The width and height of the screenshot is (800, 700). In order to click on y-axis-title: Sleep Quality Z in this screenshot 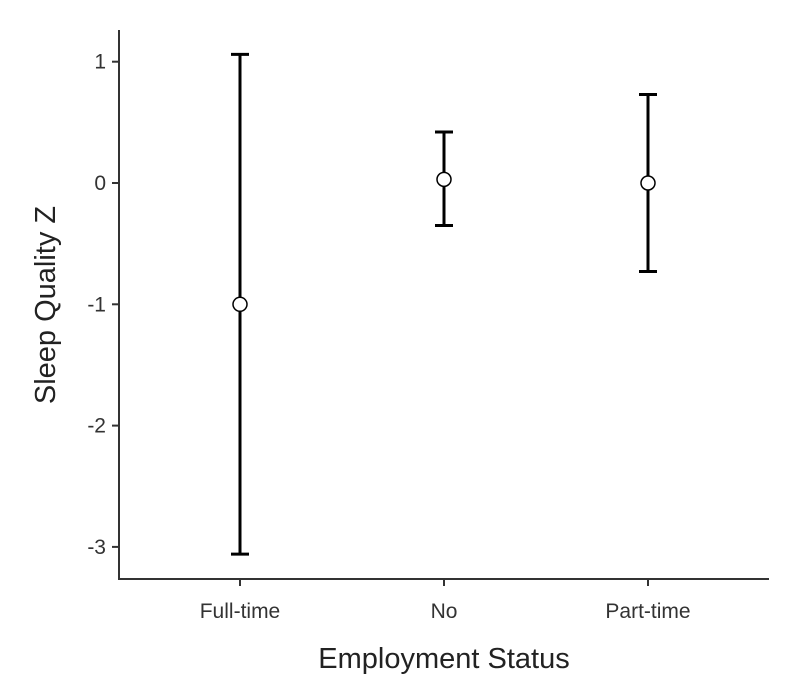, I will do `click(46, 305)`.